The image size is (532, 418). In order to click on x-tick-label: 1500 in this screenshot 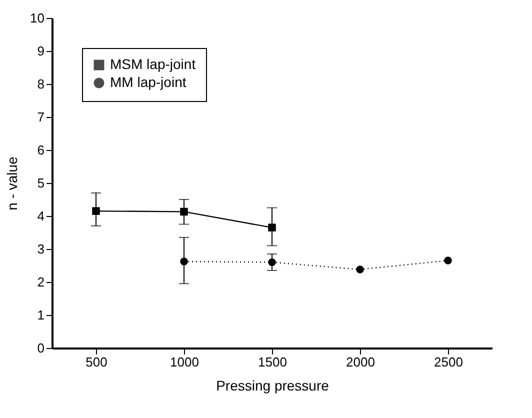, I will do `click(272, 362)`.